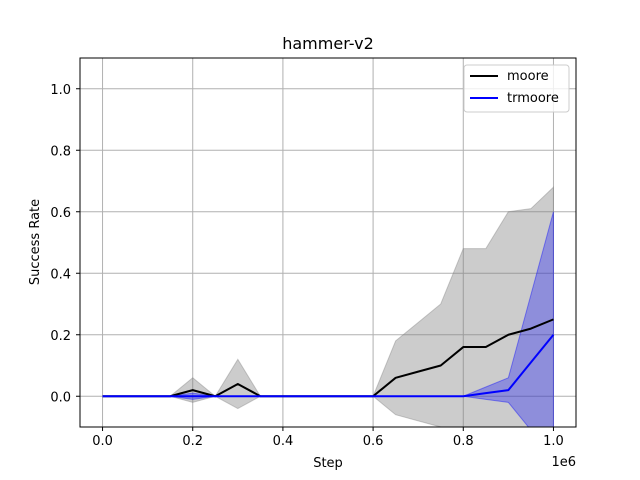  Describe the element at coordinates (60, 151) in the screenshot. I see `y-tick-label: 0.8` at that location.